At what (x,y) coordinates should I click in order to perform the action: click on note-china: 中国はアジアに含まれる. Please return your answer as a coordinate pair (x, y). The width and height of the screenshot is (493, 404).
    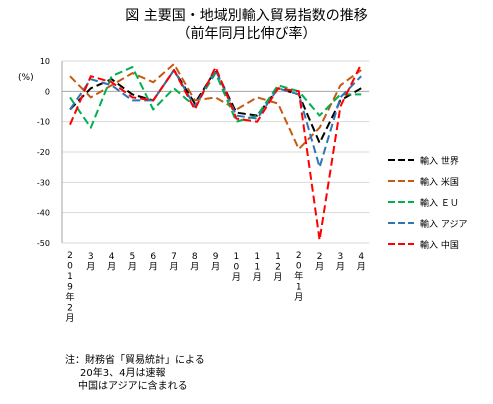
    Looking at the image, I should click on (133, 386).